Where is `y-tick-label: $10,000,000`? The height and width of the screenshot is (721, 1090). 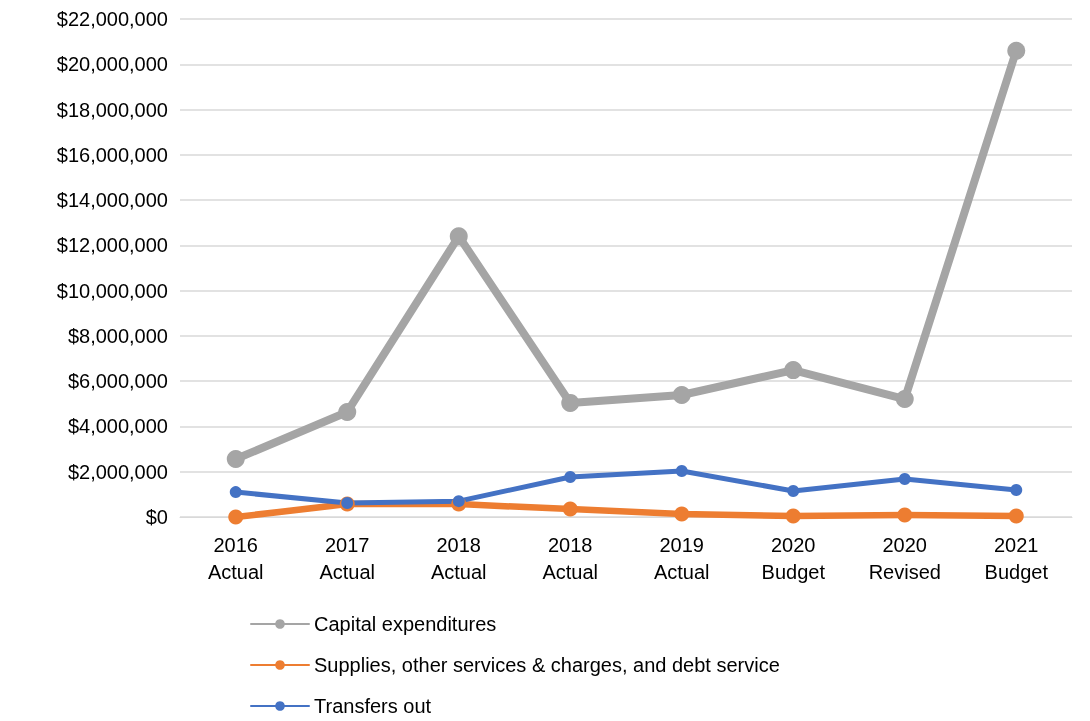
y-tick-label: $10,000,000 is located at coordinates (112, 290).